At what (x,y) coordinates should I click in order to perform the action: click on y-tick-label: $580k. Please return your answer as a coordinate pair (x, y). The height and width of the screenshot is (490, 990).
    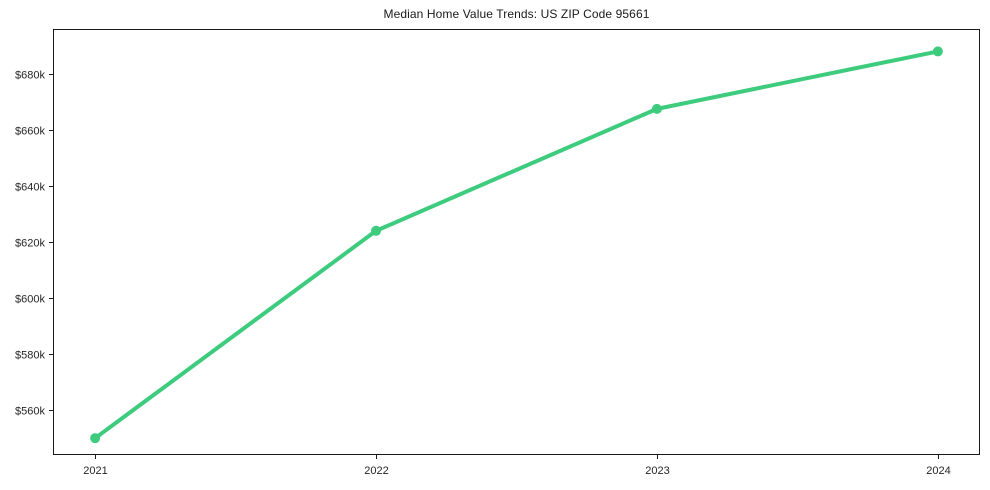
    Looking at the image, I should click on (30, 356).